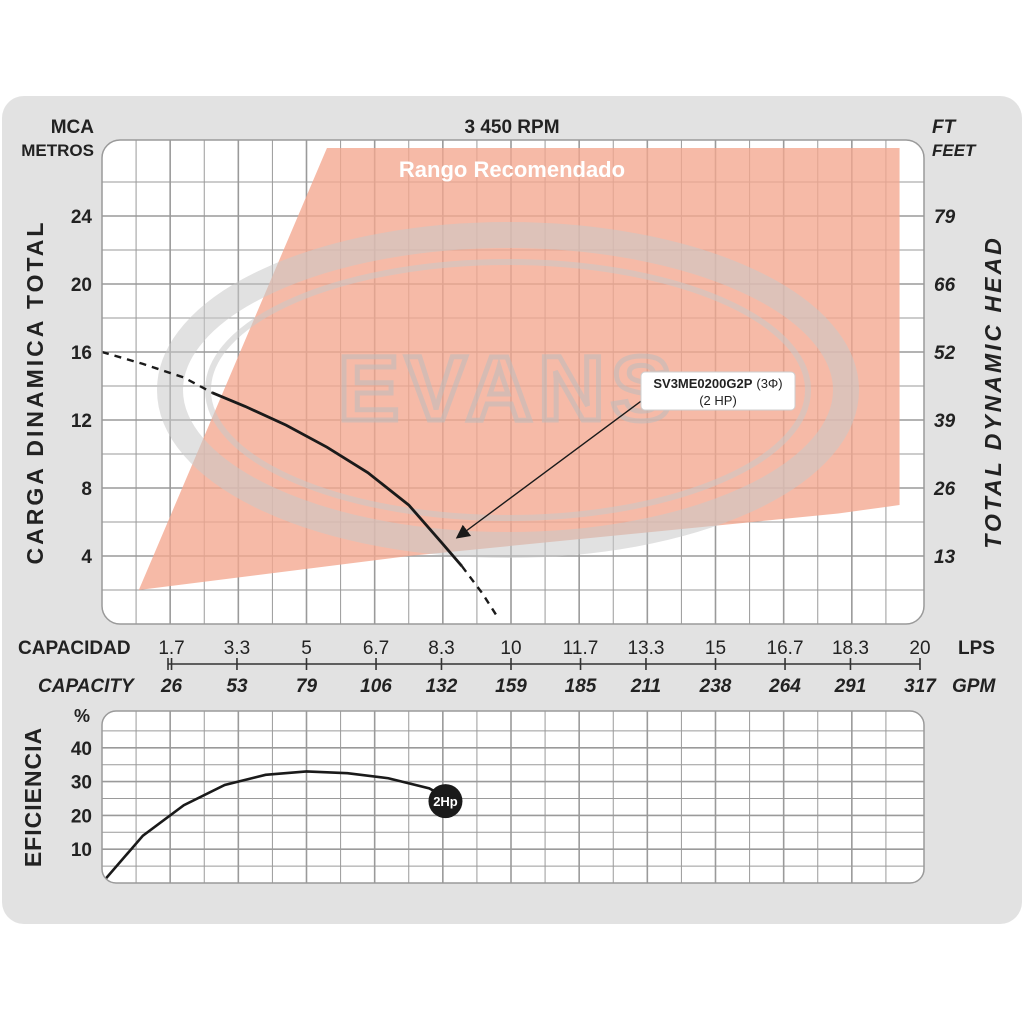 This screenshot has height=1029, width=1024. I want to click on efficiency-axis-title: EFICIENCIA, so click(33, 797).